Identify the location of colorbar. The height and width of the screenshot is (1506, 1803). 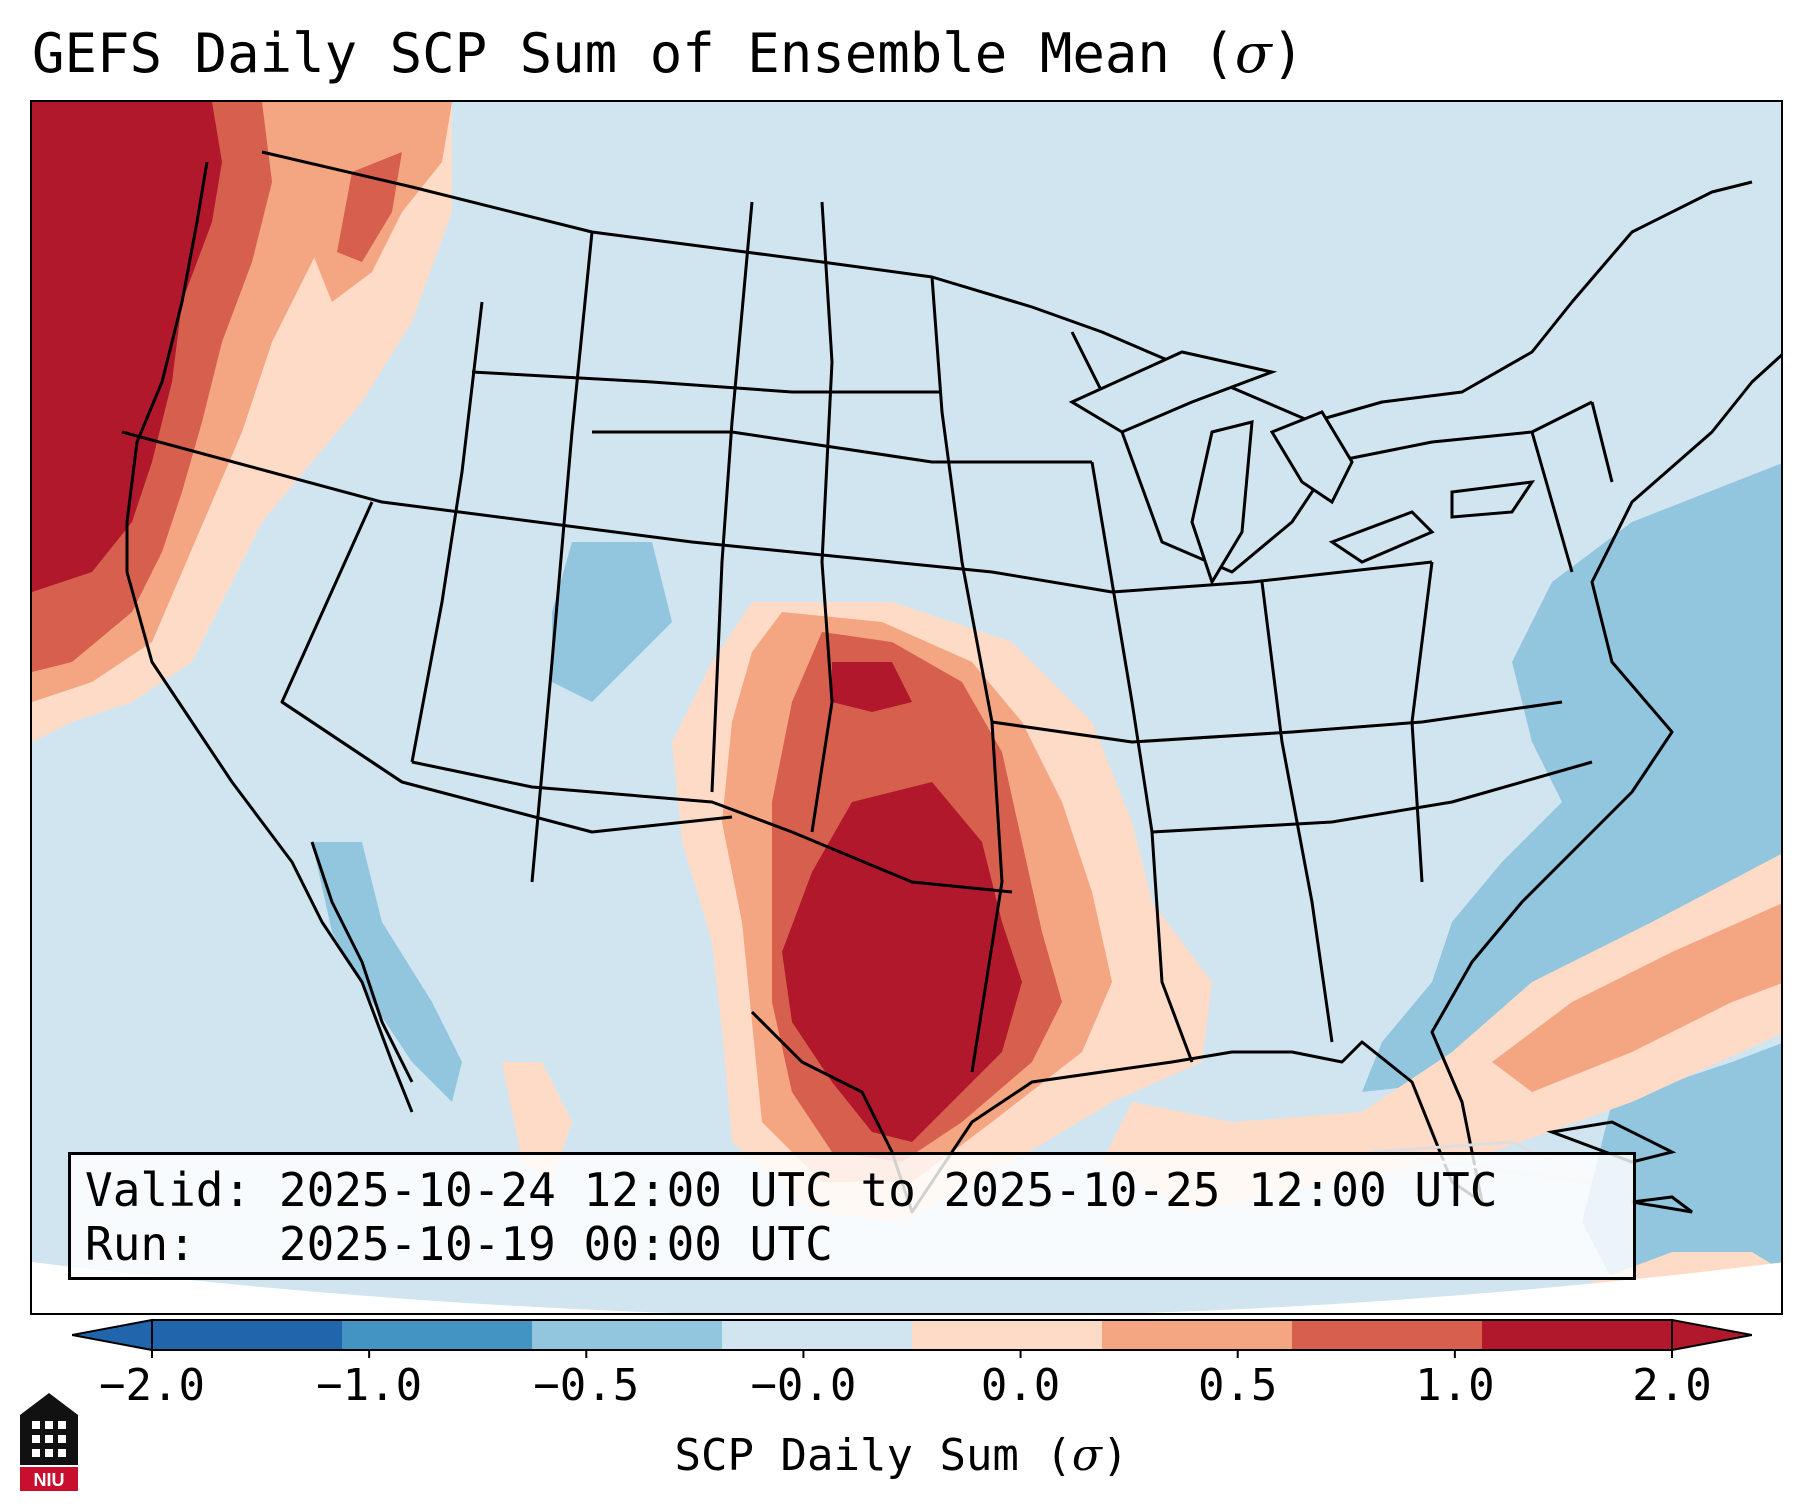
(912, 1338).